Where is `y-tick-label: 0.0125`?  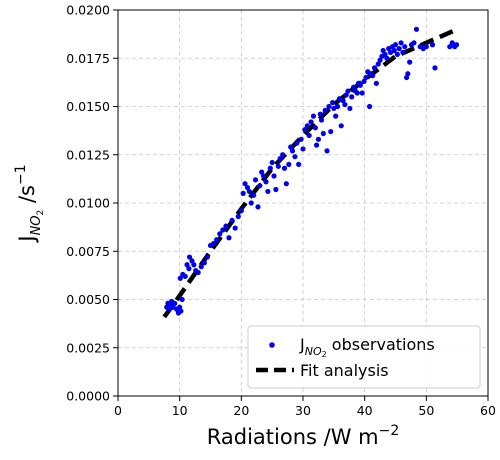 y-tick-label: 0.0125 is located at coordinates (88, 154).